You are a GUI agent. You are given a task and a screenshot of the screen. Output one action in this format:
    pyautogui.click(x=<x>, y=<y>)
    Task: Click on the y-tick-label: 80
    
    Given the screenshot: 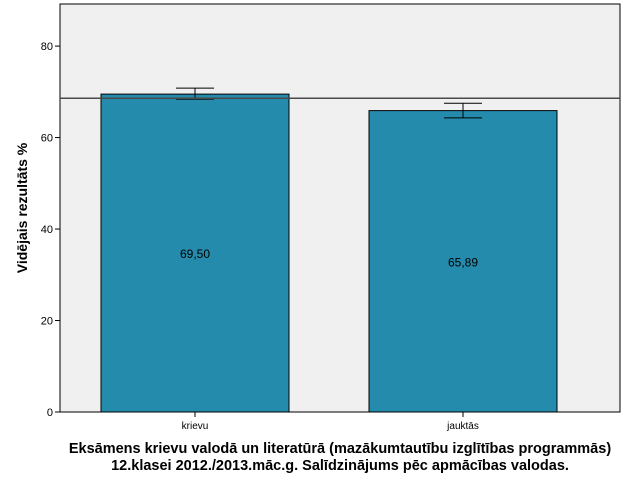 What is the action you would take?
    pyautogui.click(x=47, y=47)
    